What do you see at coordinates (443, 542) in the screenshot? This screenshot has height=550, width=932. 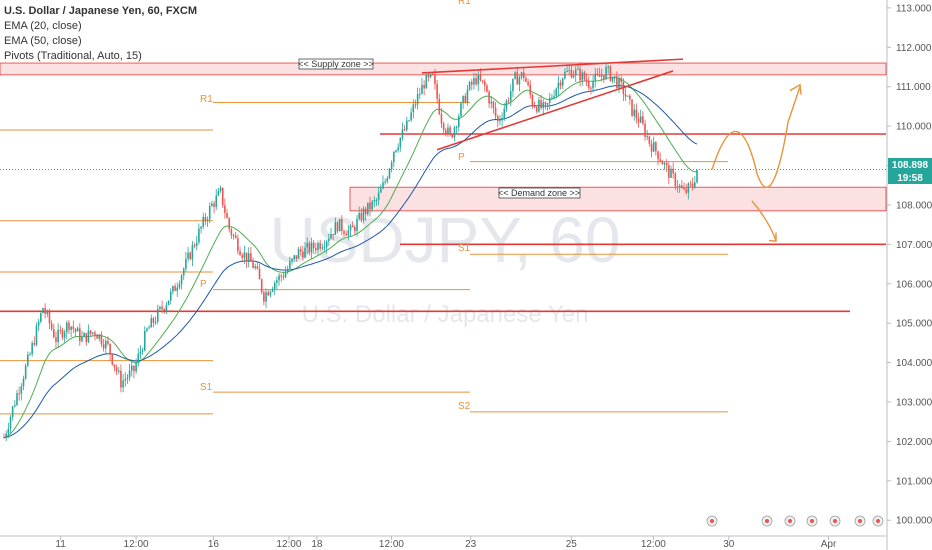 I see `x-axis: 11 12:00 16 12:00 18 12:00 23 25 12:00 30 Apr` at bounding box center [443, 542].